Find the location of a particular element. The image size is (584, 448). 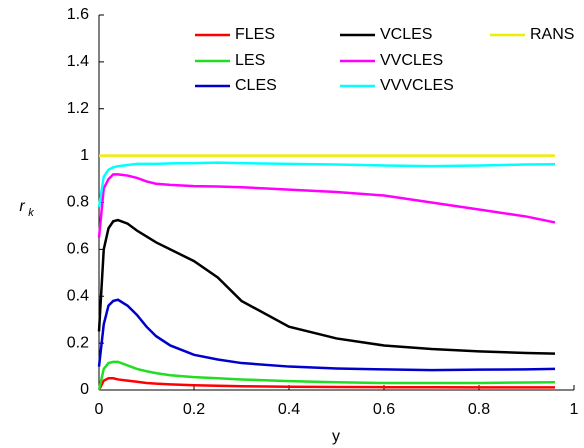

y-tick-label: 0.2 is located at coordinates (78, 342).